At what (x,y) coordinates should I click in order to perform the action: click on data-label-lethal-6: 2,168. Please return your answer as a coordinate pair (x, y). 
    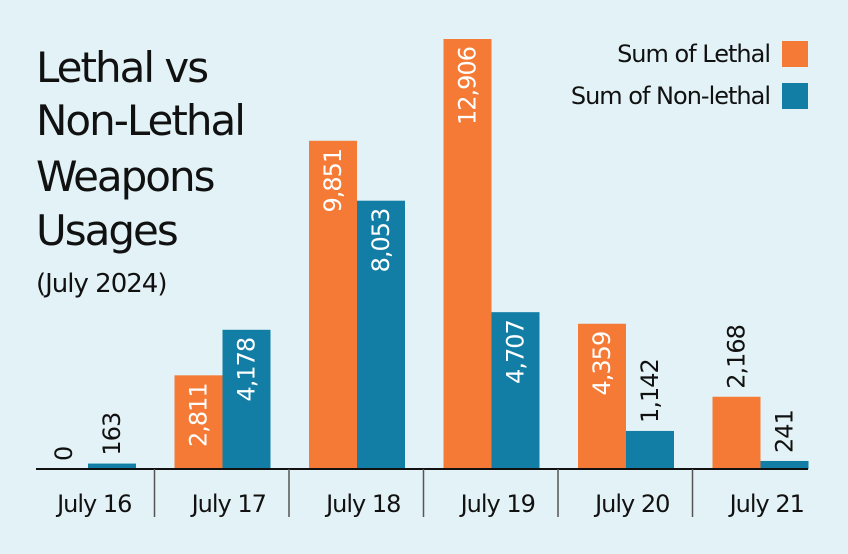
    Looking at the image, I should click on (737, 357).